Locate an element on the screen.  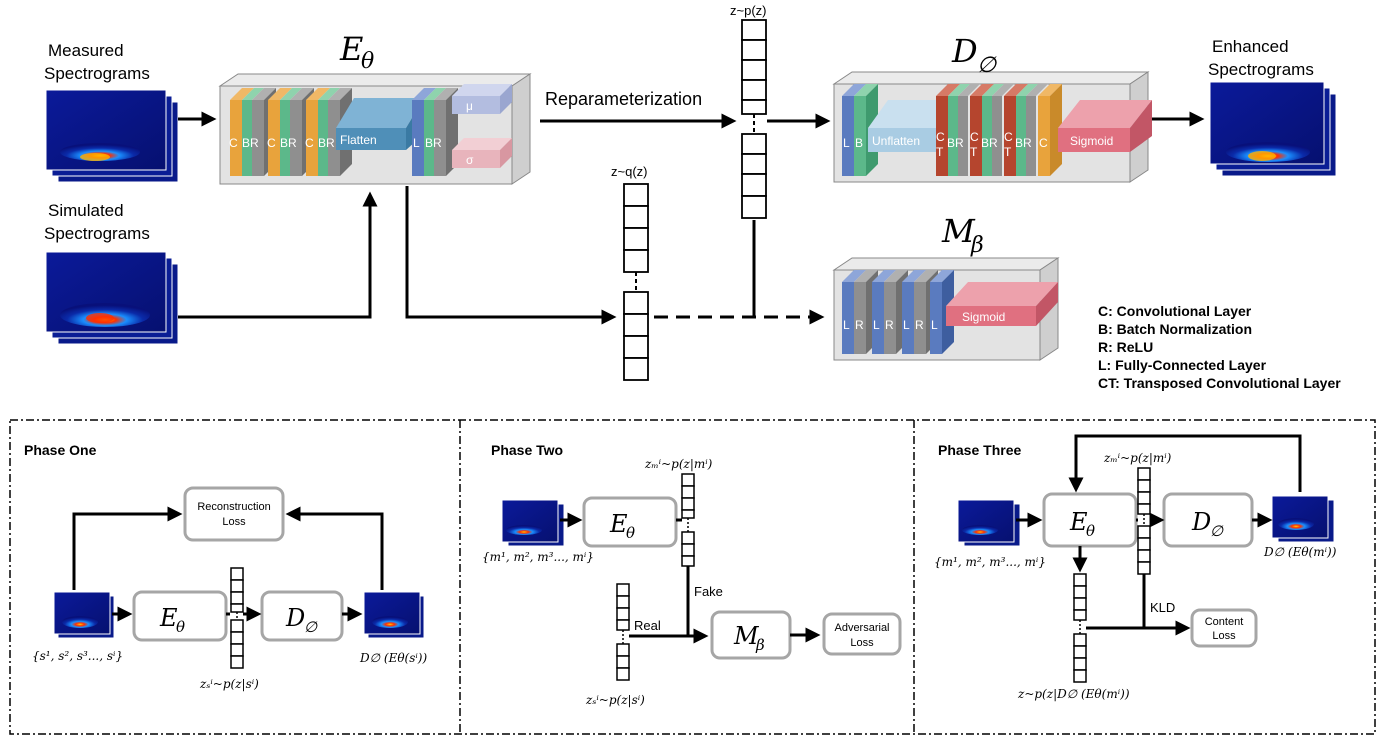
phase-two-encoder-sub: θ is located at coordinates (630, 533).